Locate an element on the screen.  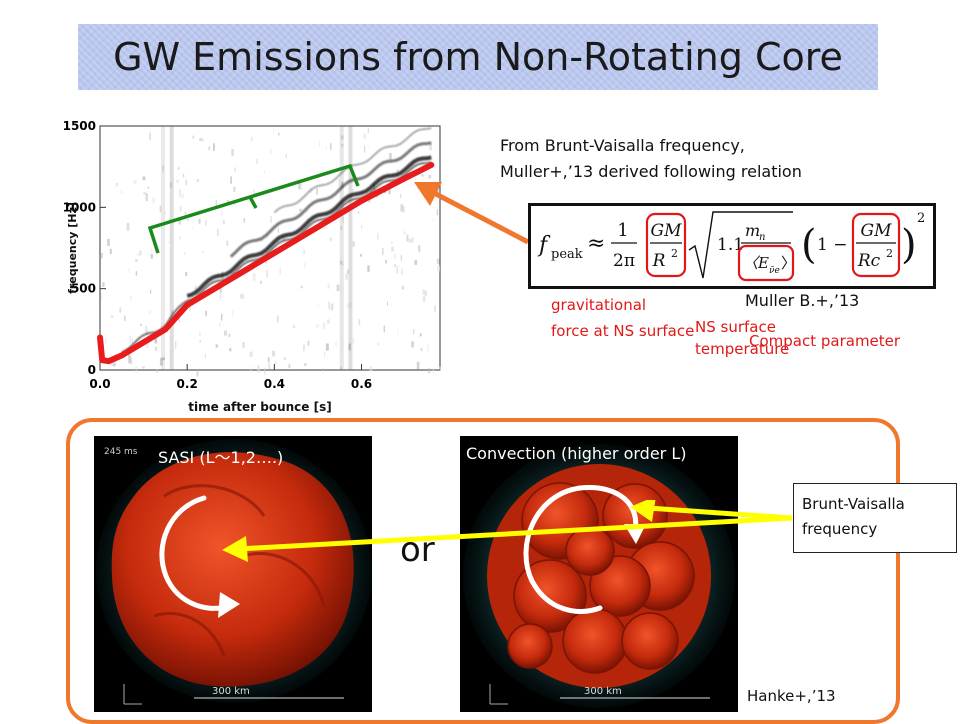
convection-caption: Convection (higher order L) is located at coordinates (576, 453).